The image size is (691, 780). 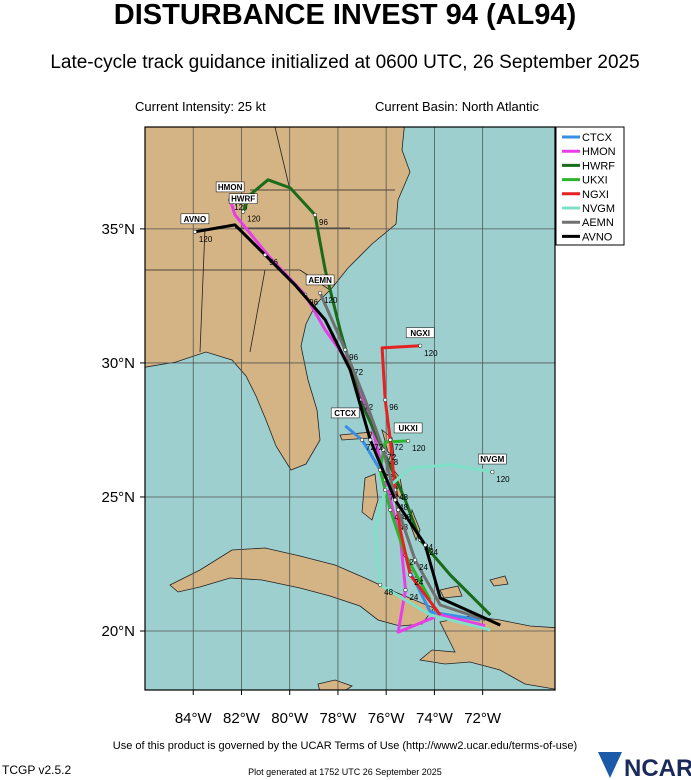 What do you see at coordinates (595, 181) in the screenshot?
I see `legend-label: UKXI` at bounding box center [595, 181].